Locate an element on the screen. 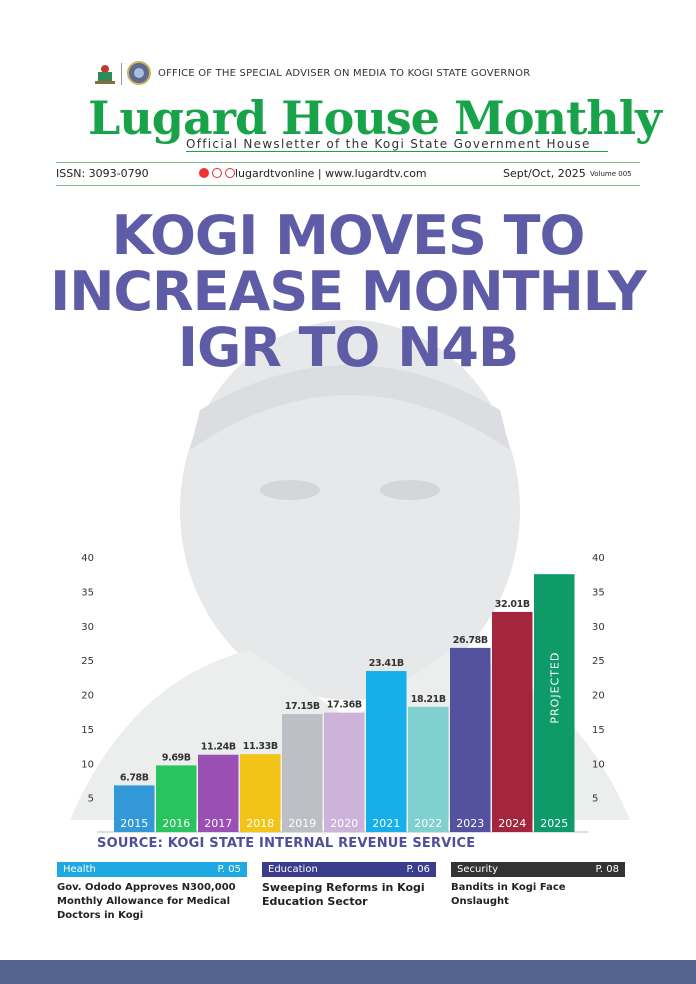  teaser-category: Education is located at coordinates (293, 869).